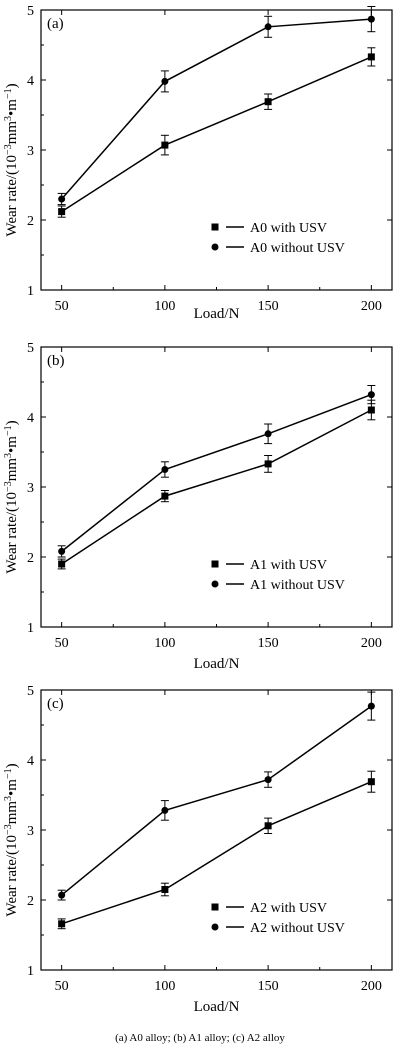 The height and width of the screenshot is (1054, 400). Describe the element at coordinates (288, 908) in the screenshot. I see `legend-label: A2 with USV` at that location.